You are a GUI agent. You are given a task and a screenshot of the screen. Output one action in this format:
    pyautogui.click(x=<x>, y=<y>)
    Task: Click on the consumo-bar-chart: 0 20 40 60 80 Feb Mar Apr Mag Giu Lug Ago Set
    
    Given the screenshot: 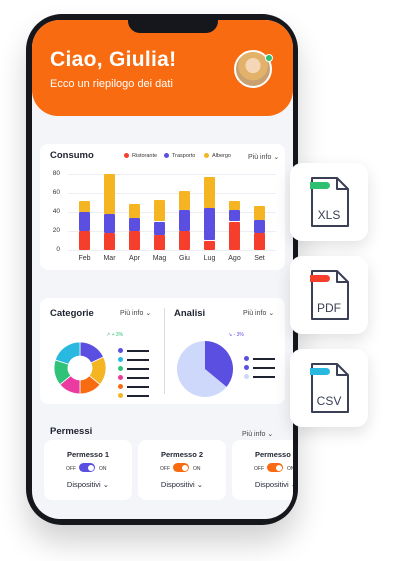 What is the action you would take?
    pyautogui.click(x=162, y=207)
    